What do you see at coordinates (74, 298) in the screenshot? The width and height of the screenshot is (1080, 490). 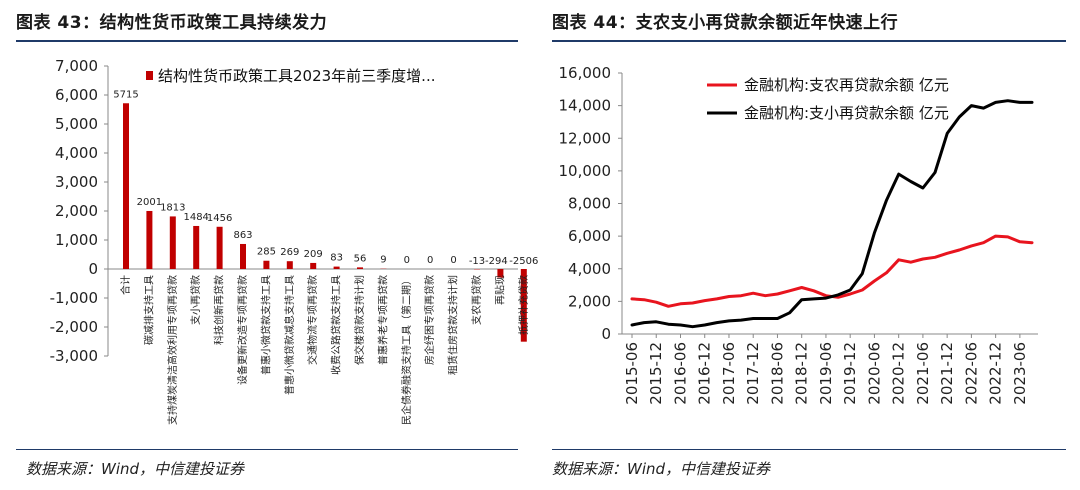 I see `bar-y-tick-label: -1,000` at bounding box center [74, 298].